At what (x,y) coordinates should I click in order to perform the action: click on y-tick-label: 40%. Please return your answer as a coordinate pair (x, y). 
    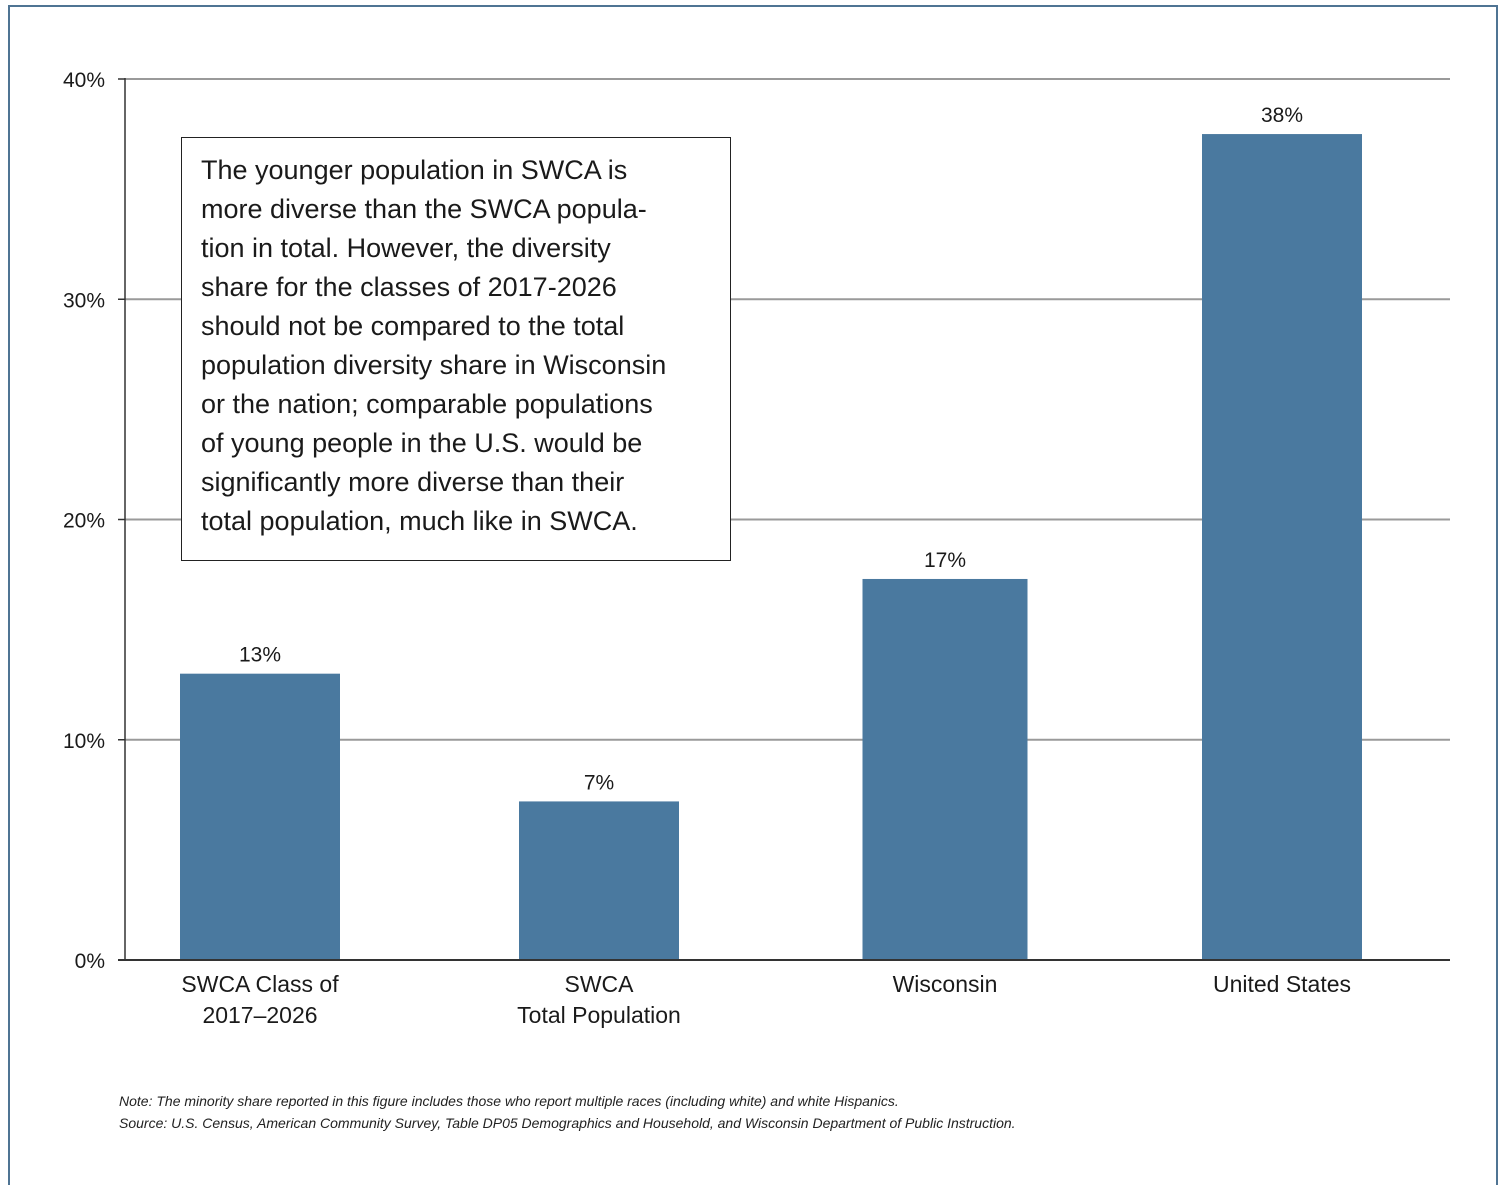
    Looking at the image, I should click on (84, 80).